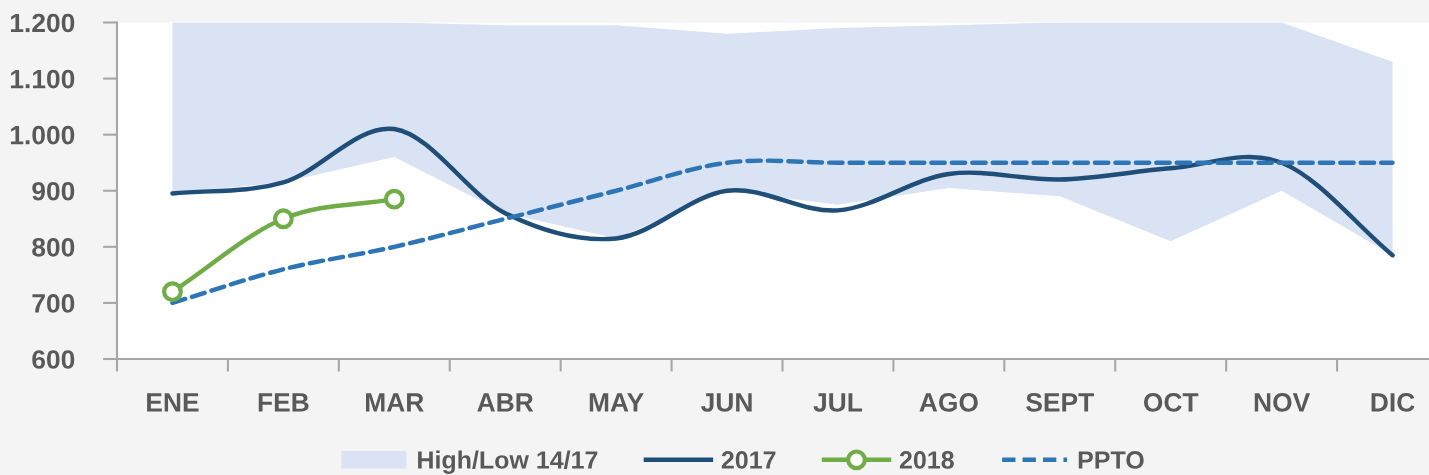 This screenshot has width=1429, height=475. Describe the element at coordinates (53, 359) in the screenshot. I see `y-tick-label: 600` at that location.